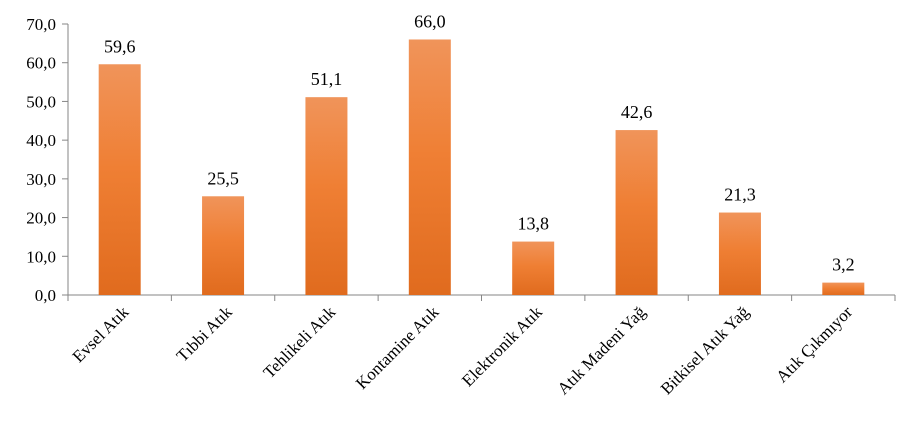  Describe the element at coordinates (41, 24) in the screenshot. I see `y-tick-label: 70,0` at that location.